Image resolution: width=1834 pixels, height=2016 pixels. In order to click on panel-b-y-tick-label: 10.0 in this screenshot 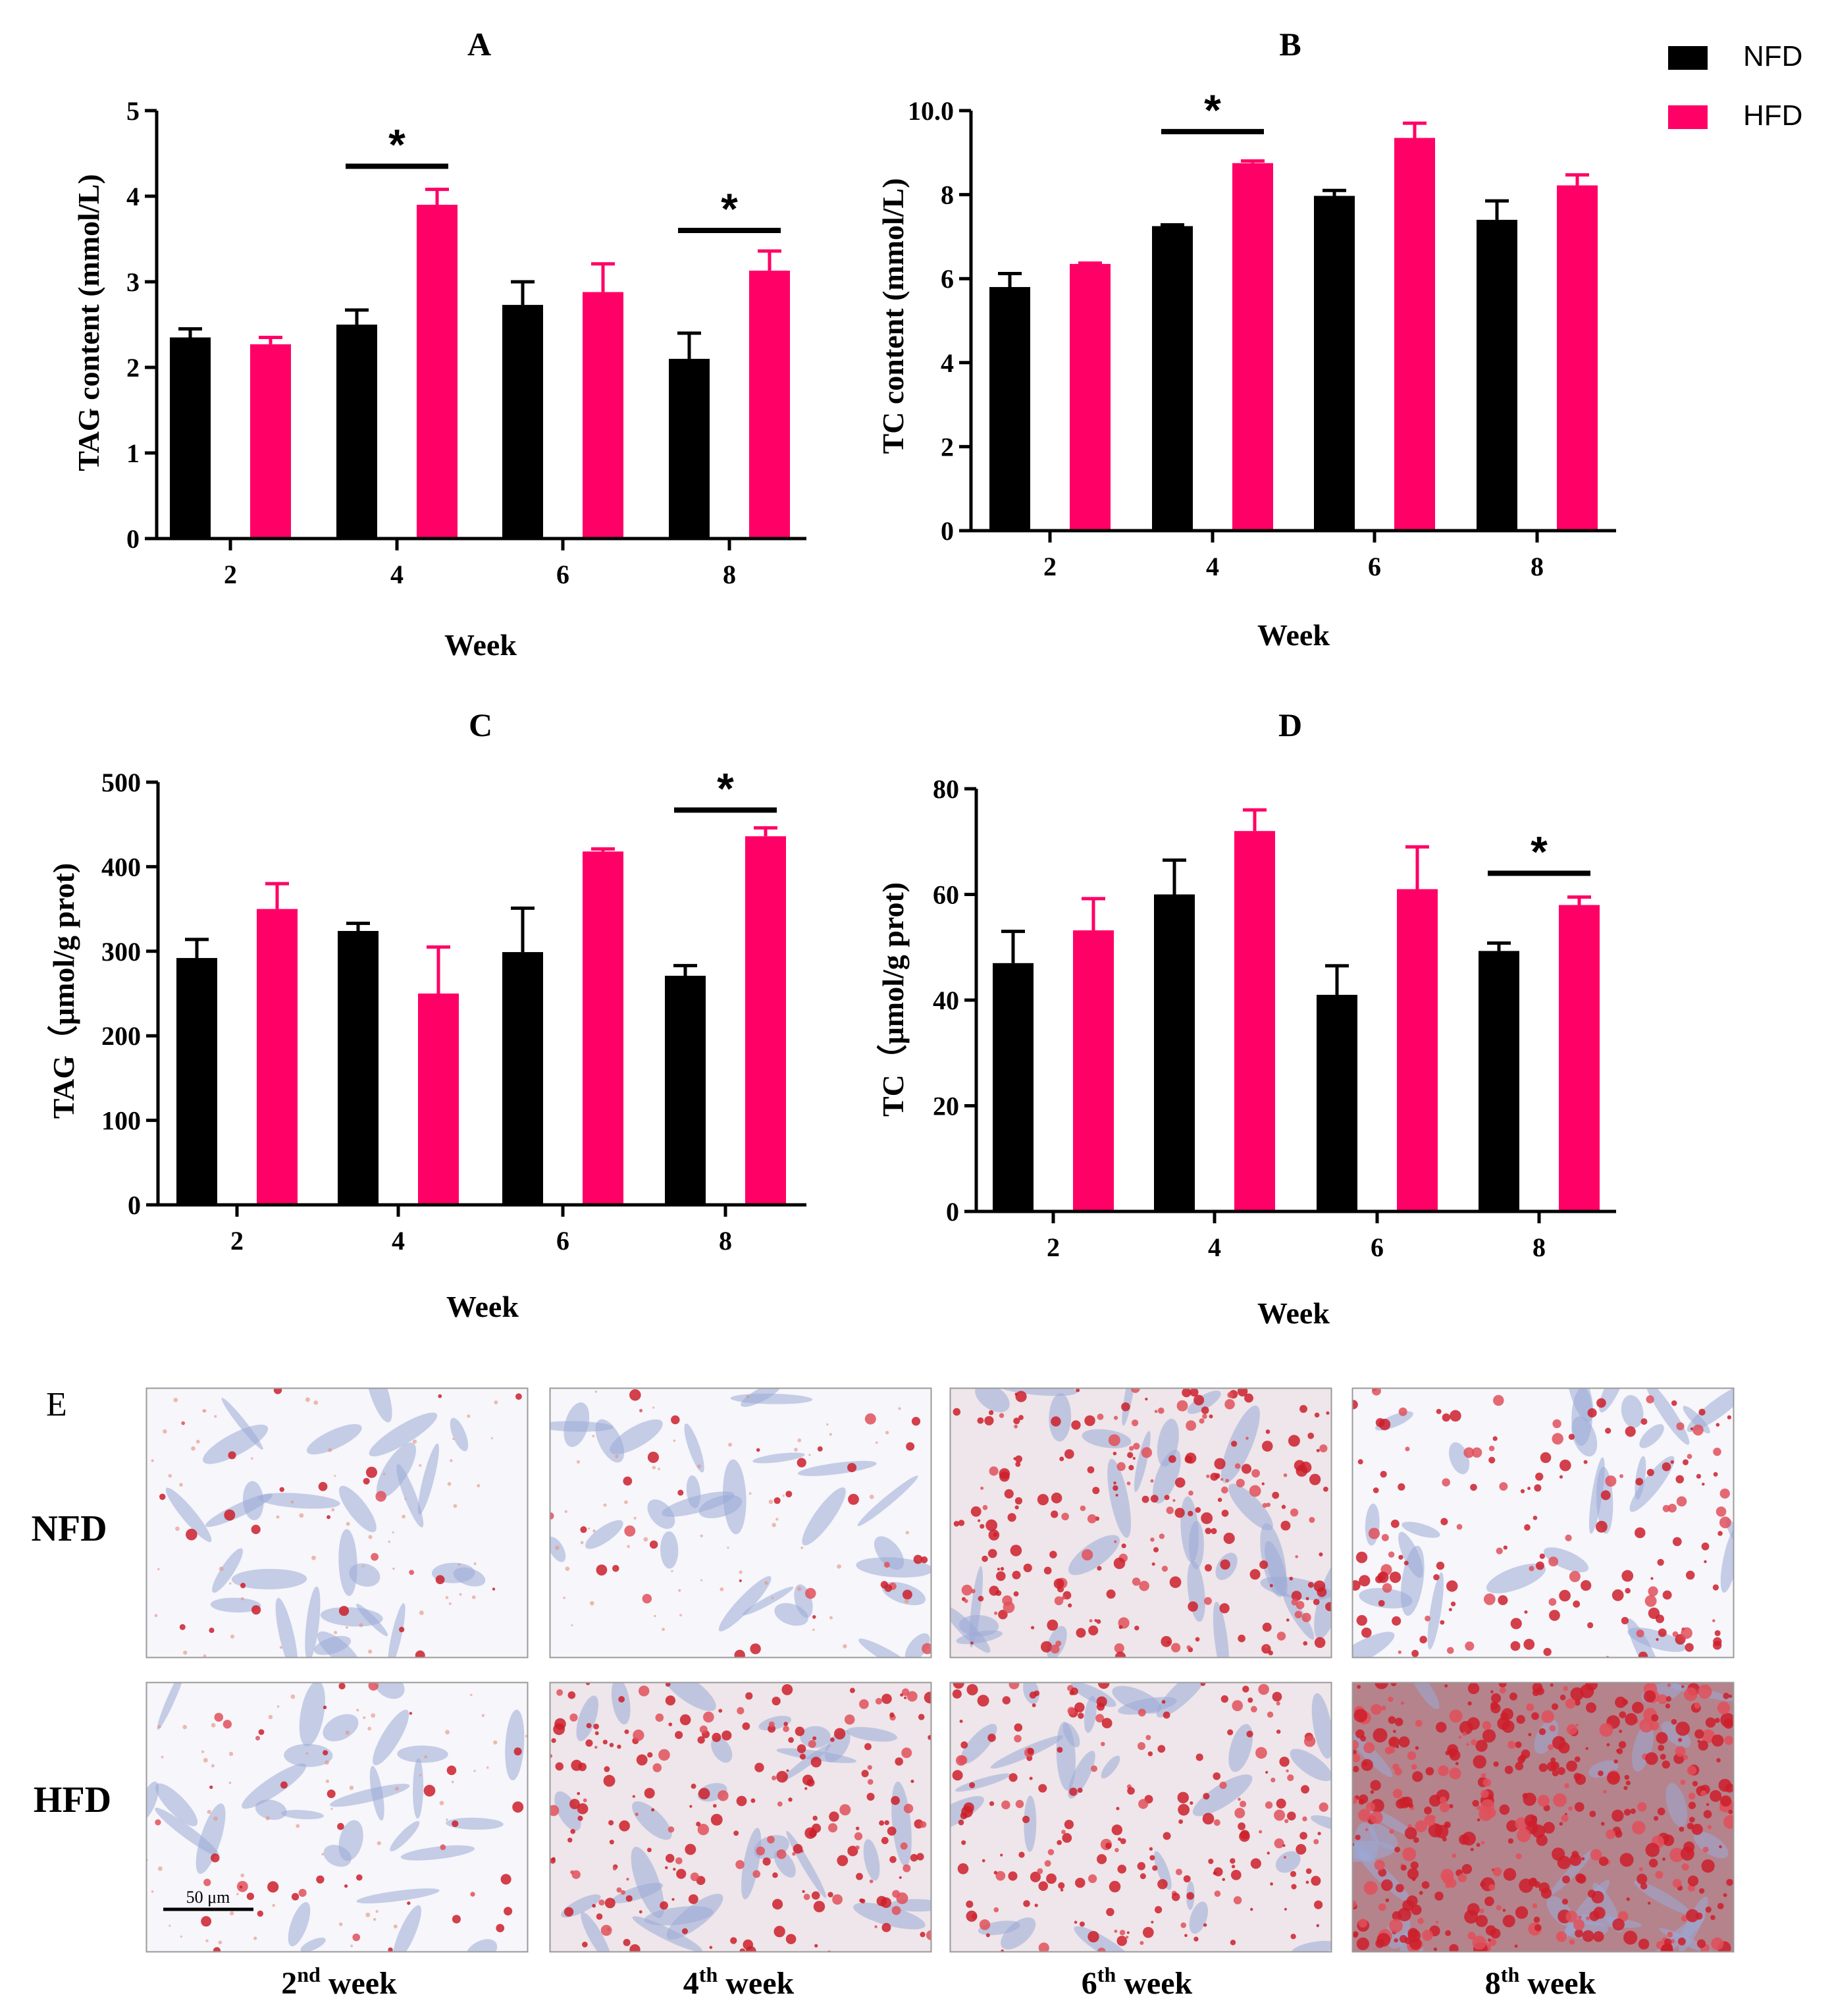, I will do `click(931, 111)`.